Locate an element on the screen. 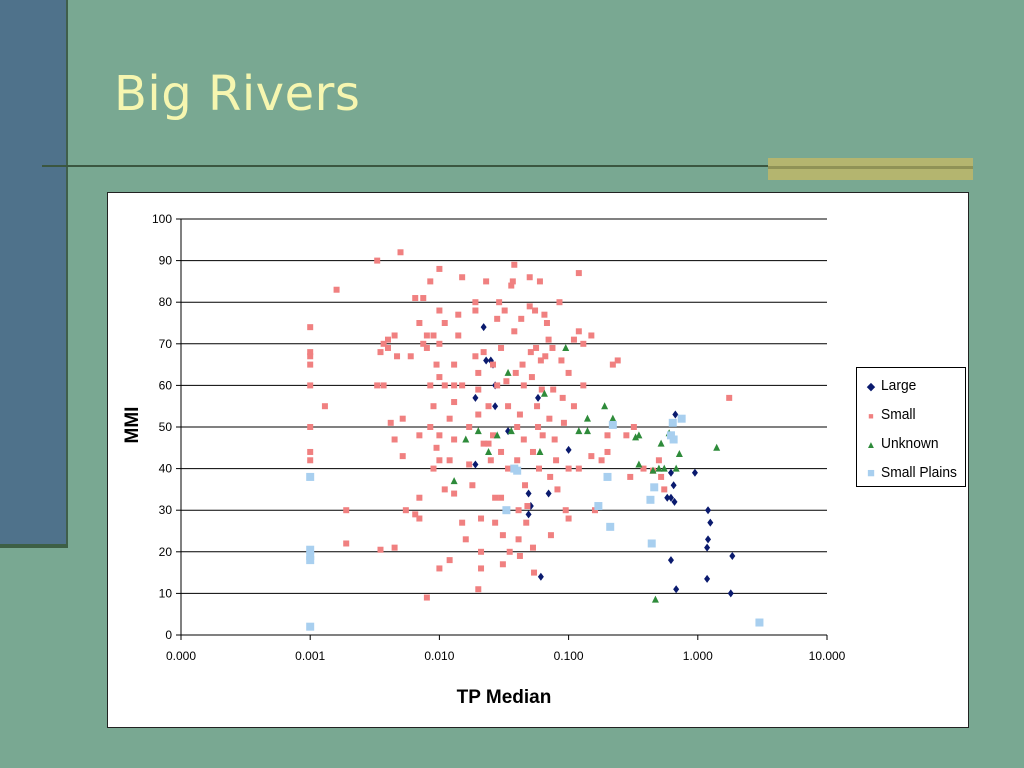  legend-item-small: ■ Small is located at coordinates (892, 415).